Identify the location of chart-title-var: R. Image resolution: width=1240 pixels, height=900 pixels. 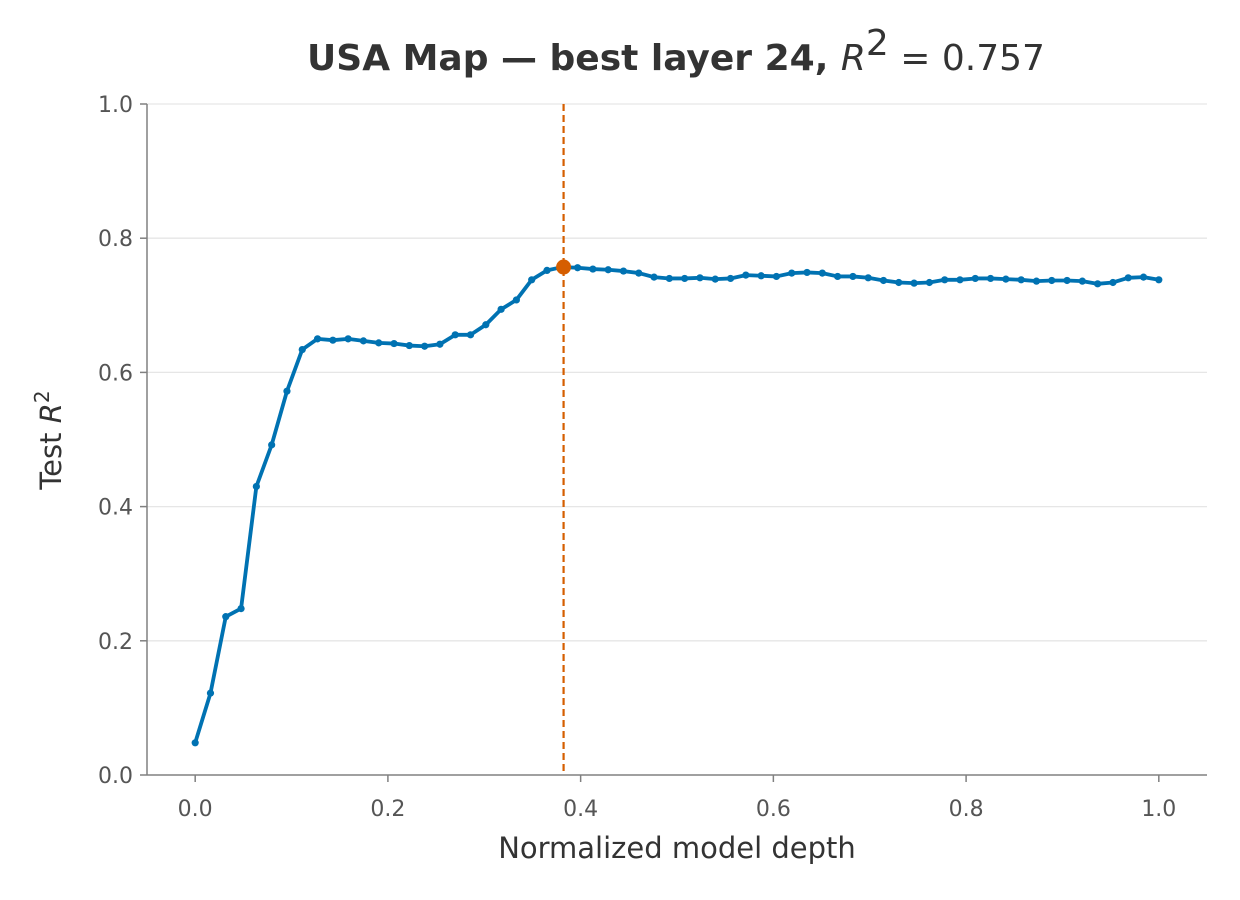
(853, 58).